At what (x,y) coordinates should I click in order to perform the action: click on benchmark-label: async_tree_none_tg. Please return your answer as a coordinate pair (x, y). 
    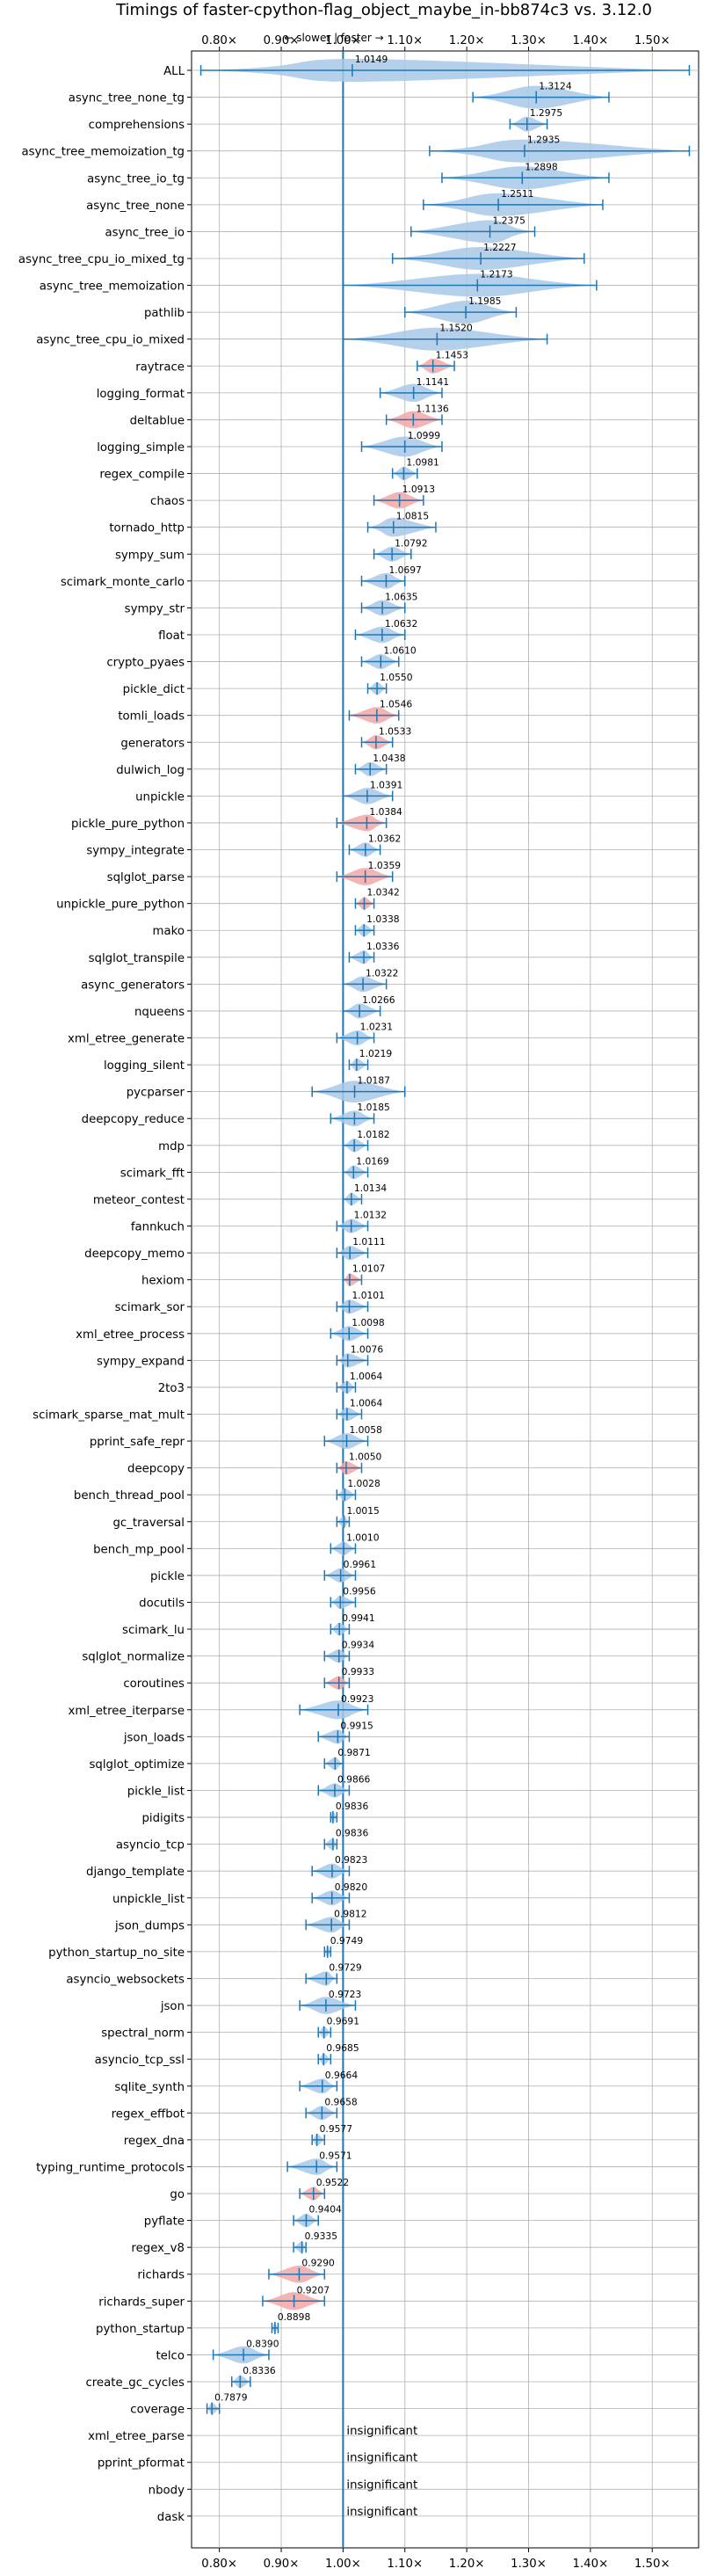
    Looking at the image, I should click on (127, 99).